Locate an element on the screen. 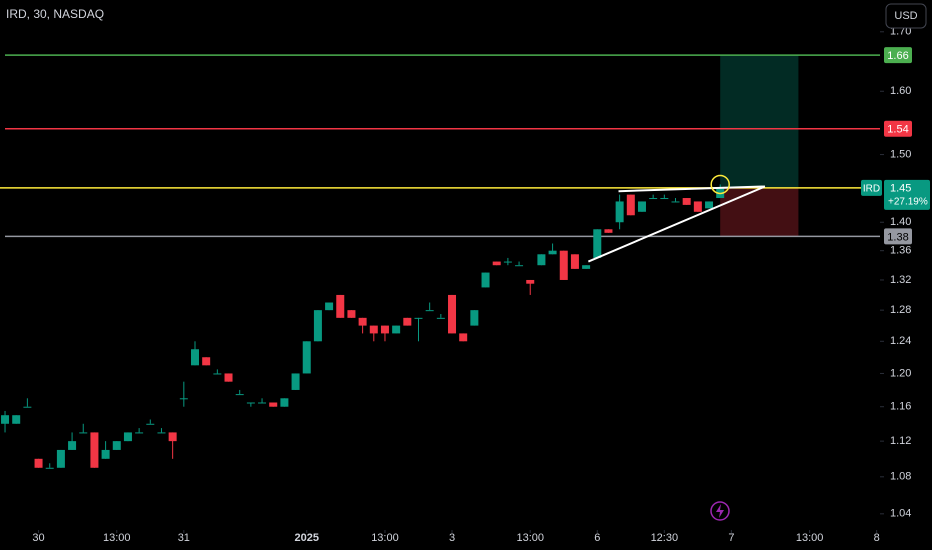 This screenshot has height=550, width=932. icon-ring is located at coordinates (720, 511).